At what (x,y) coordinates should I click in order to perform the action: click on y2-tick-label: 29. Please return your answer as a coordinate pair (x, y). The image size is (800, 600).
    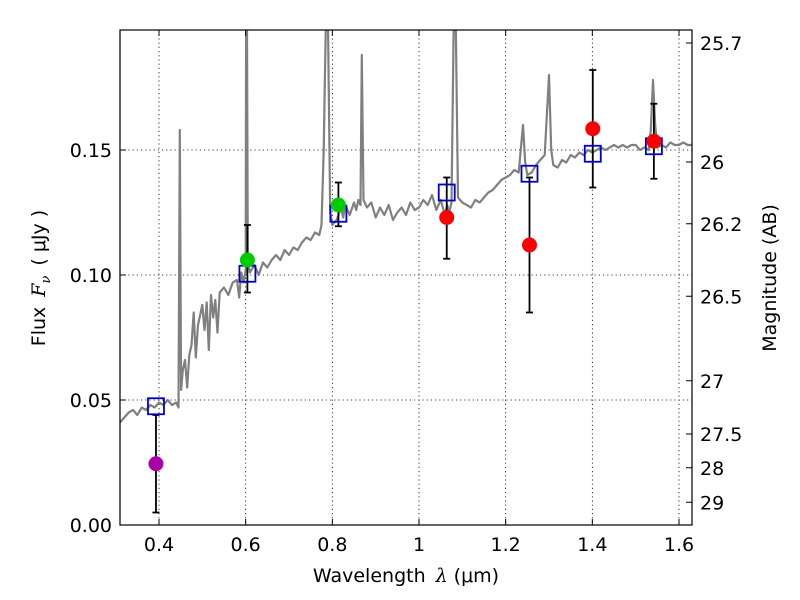
    Looking at the image, I should click on (712, 503).